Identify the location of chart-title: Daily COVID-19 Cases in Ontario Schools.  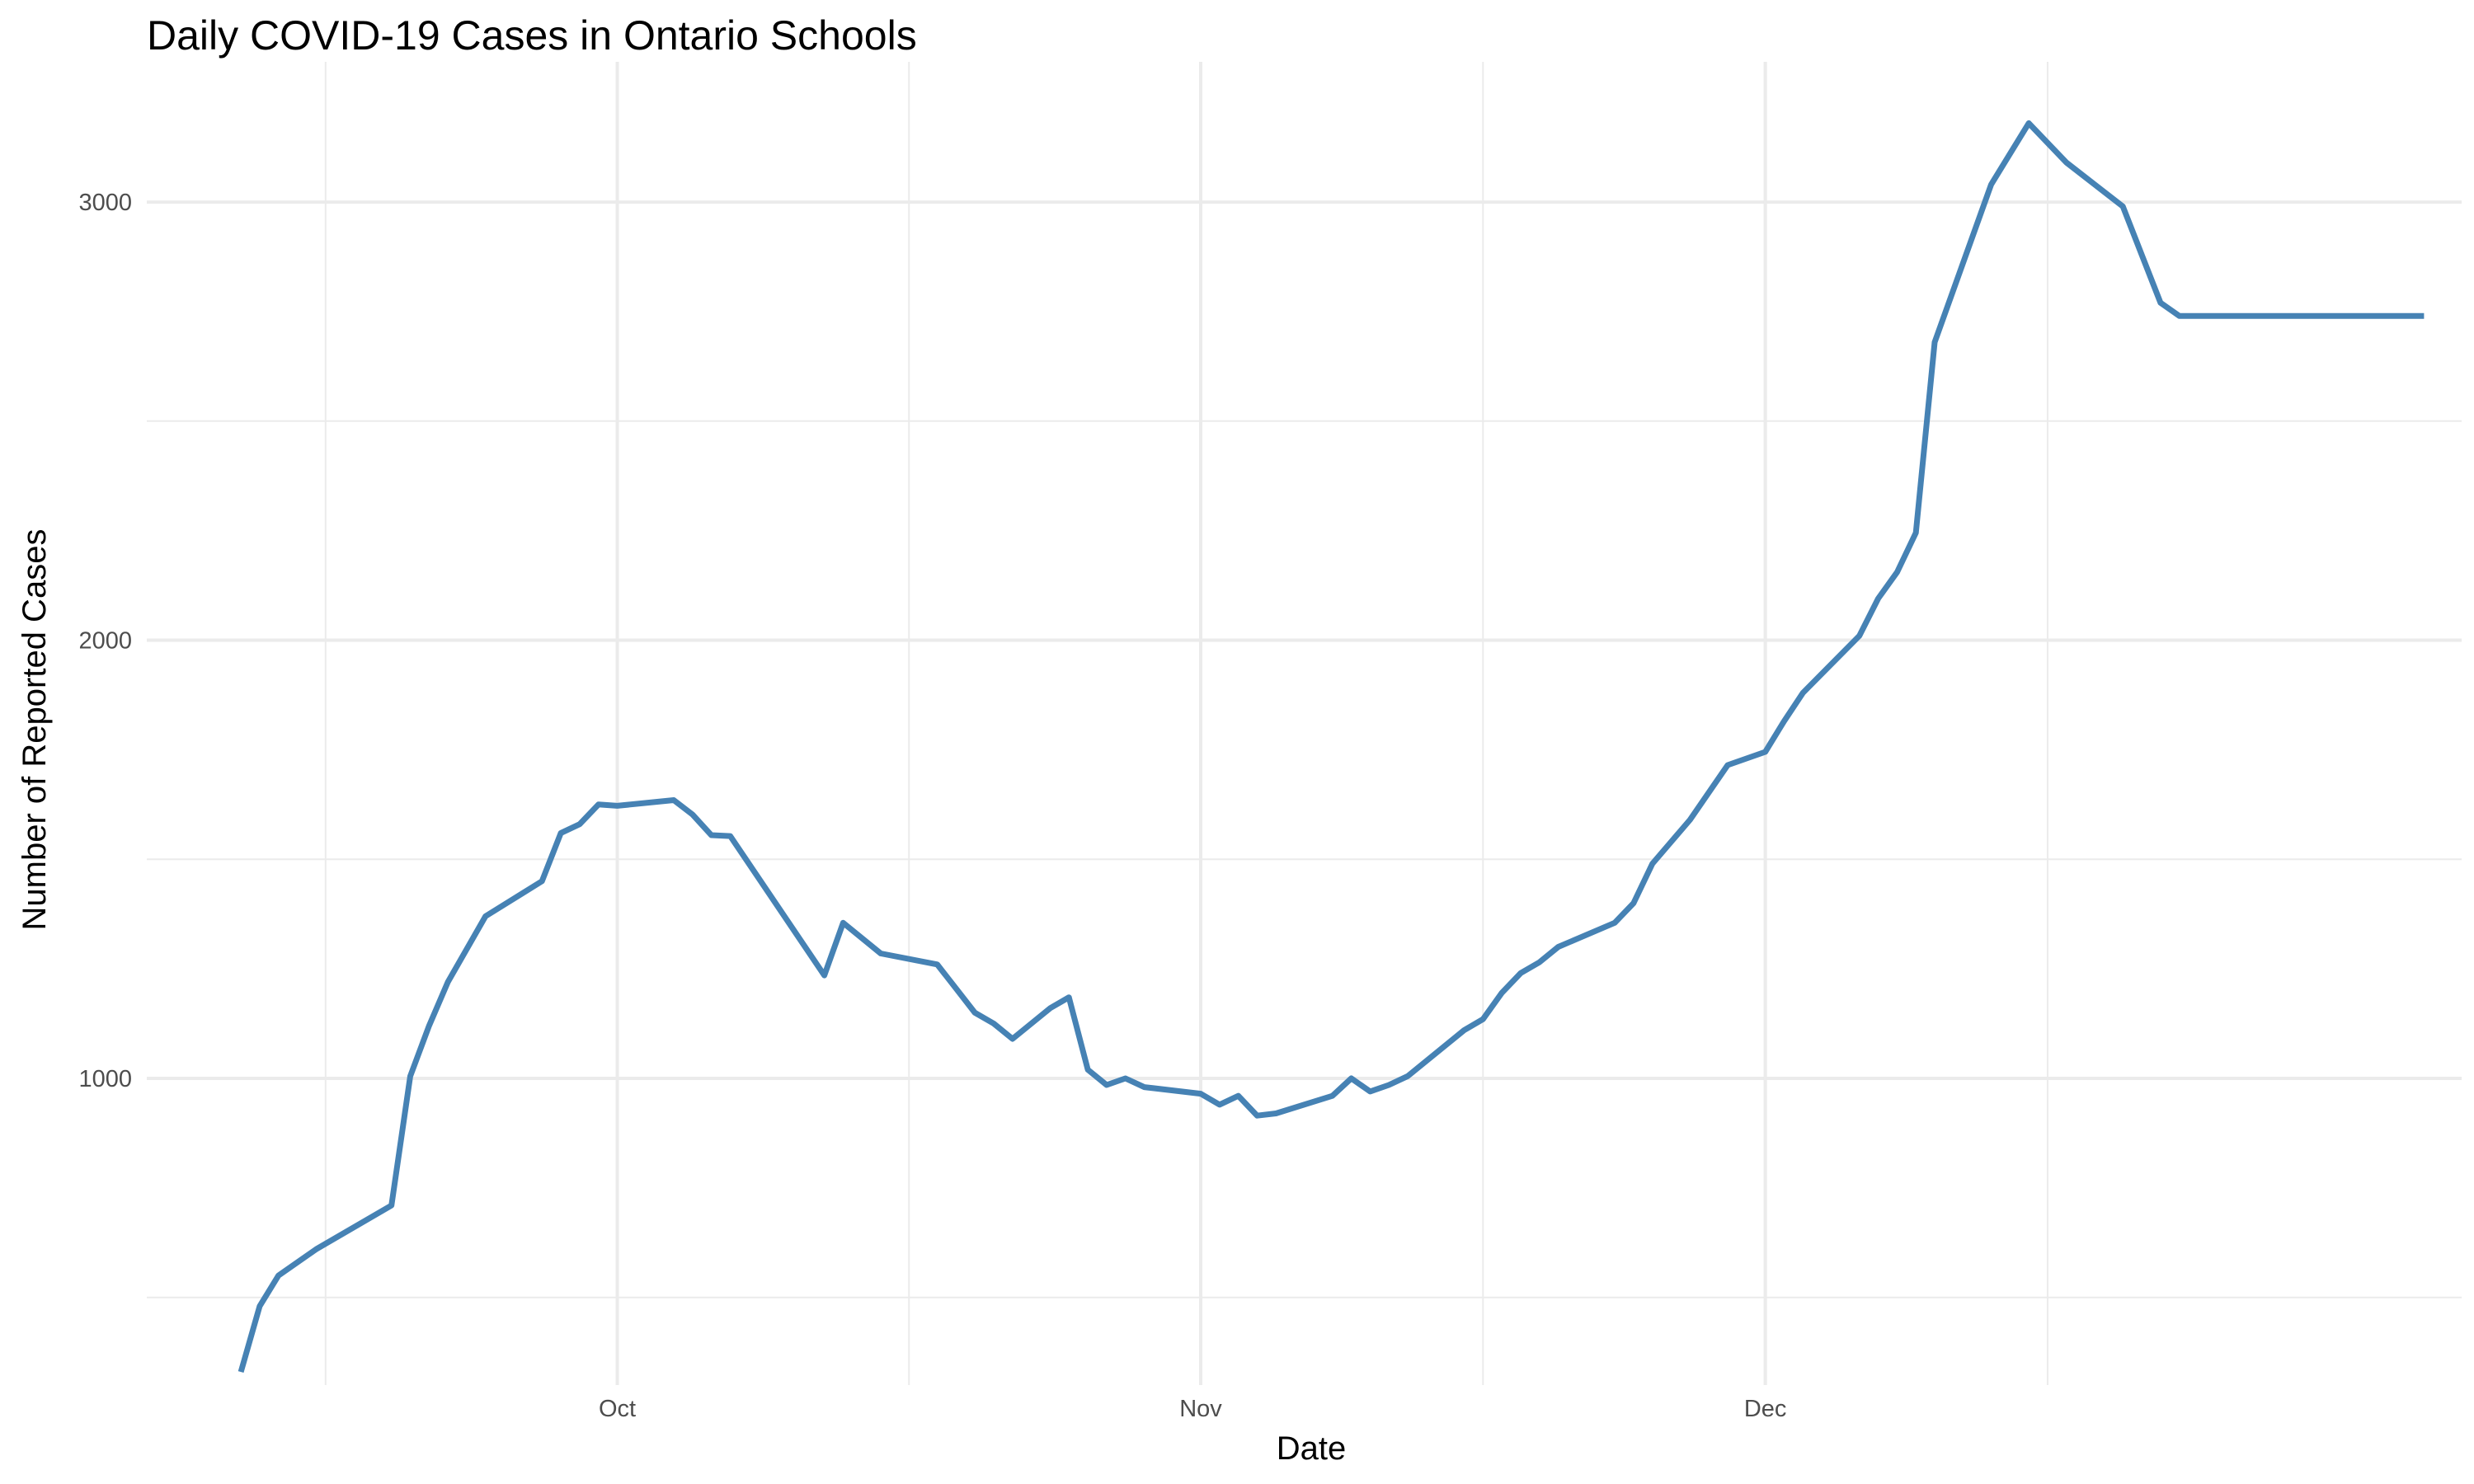
(532, 35).